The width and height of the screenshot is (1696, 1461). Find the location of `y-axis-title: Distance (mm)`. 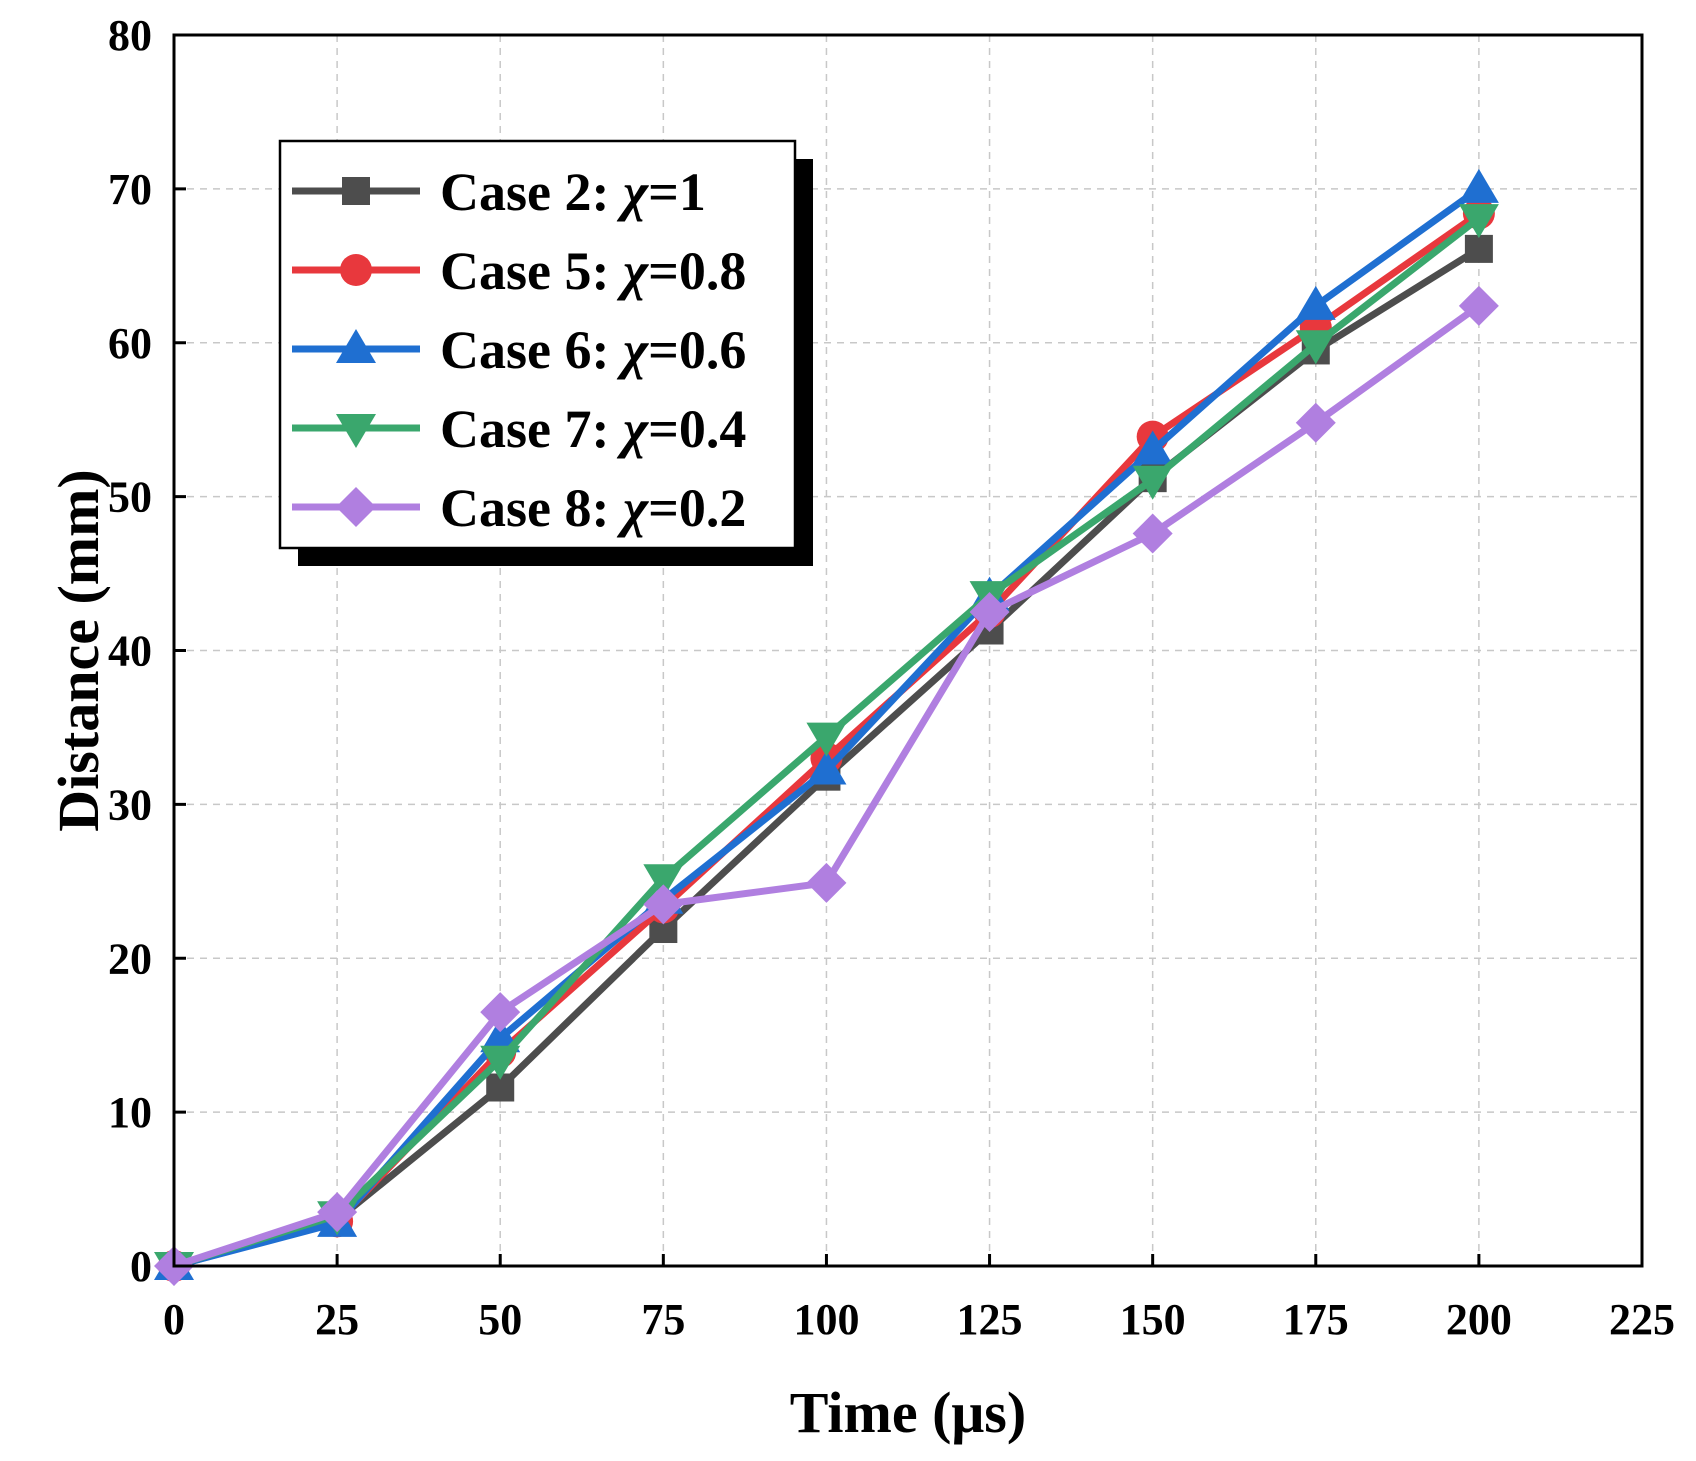

y-axis-title: Distance (mm) is located at coordinates (78, 650).